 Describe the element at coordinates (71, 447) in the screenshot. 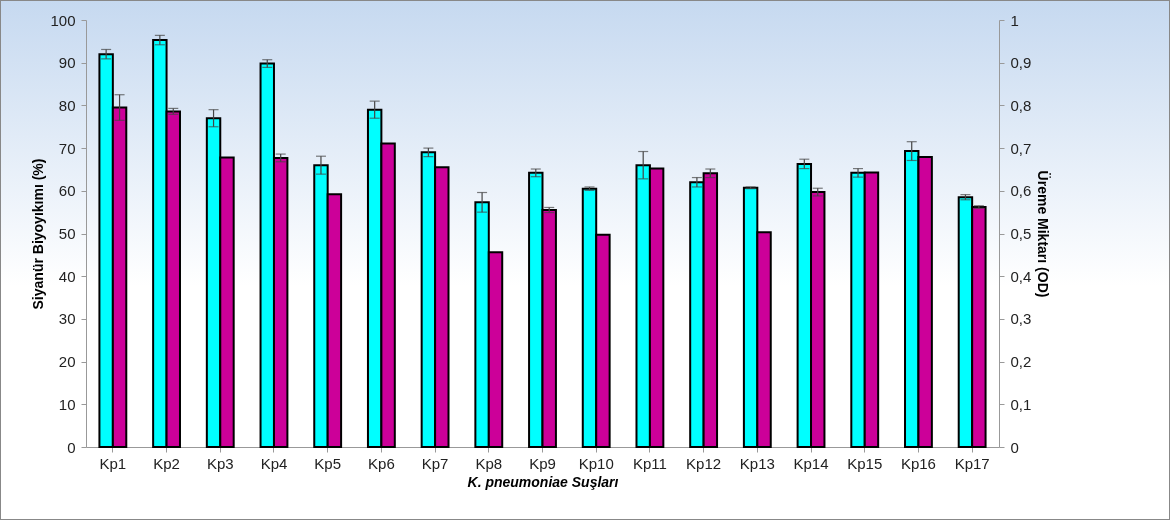

I see `y-tick-label: 0` at that location.